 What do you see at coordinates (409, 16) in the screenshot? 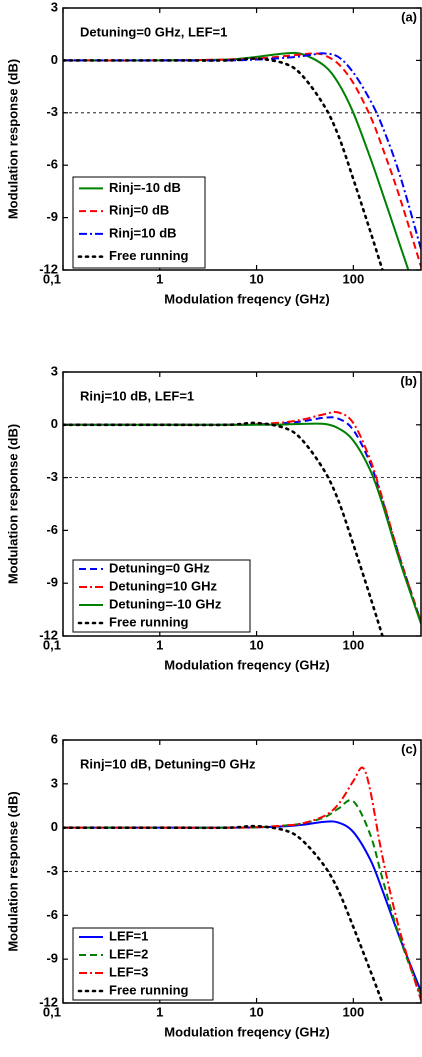
I see `panel-label: (a)` at bounding box center [409, 16].